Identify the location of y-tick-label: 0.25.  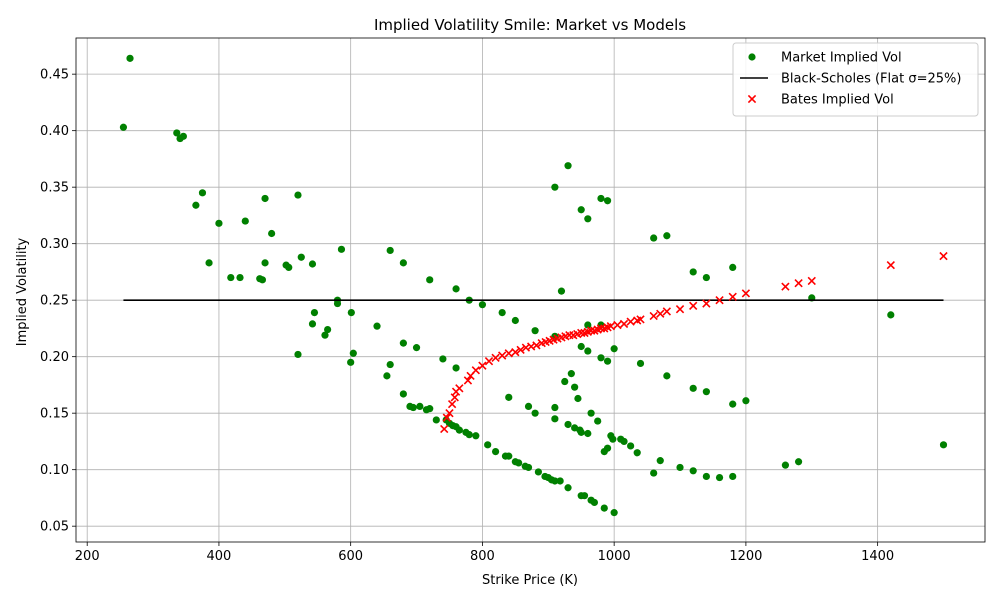
(54, 301).